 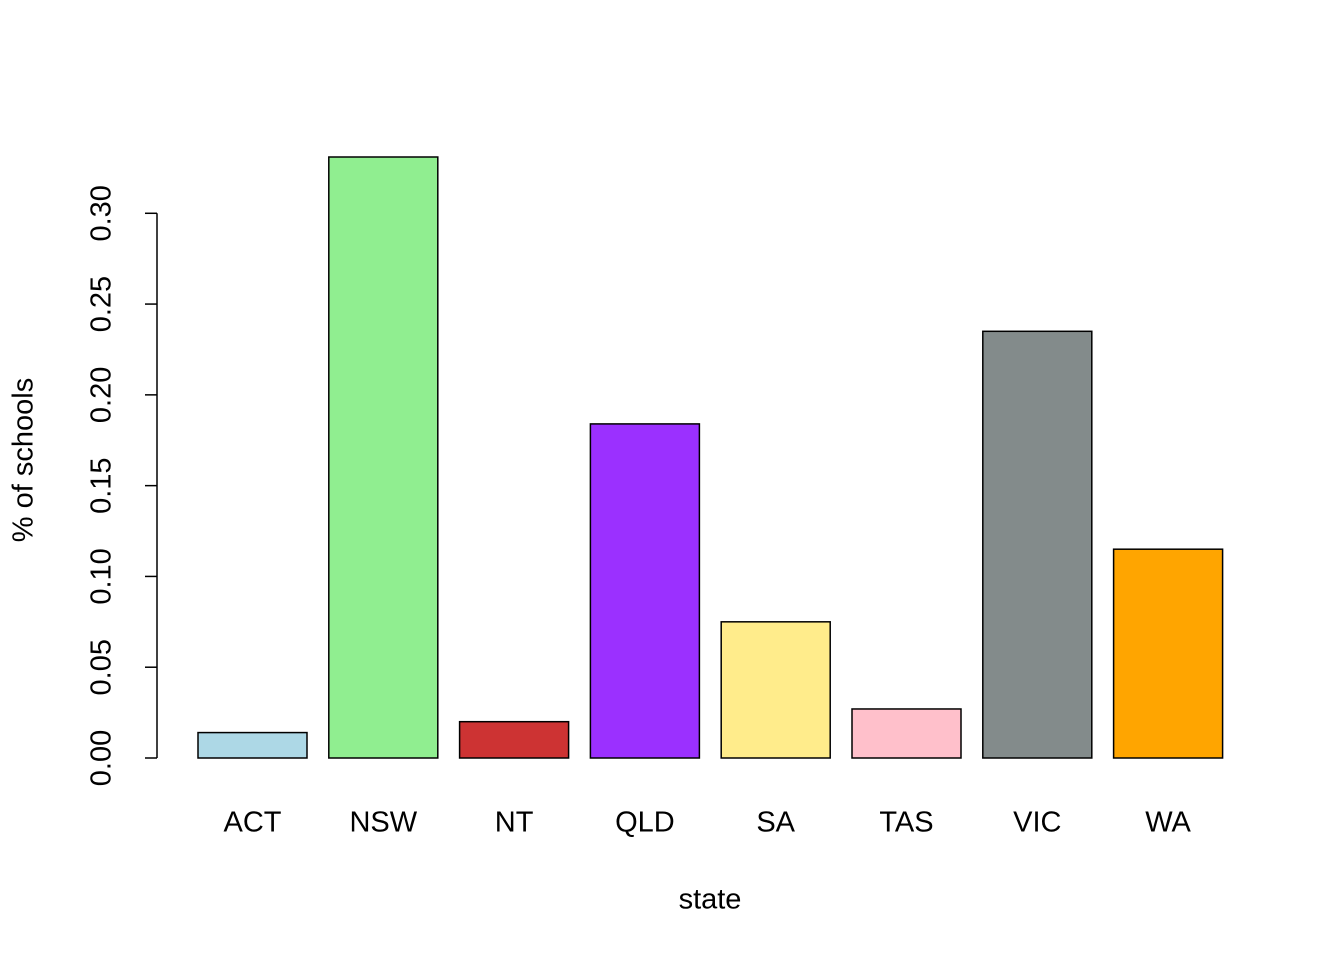 I want to click on y-tick-label: 0.20, so click(x=102, y=395).